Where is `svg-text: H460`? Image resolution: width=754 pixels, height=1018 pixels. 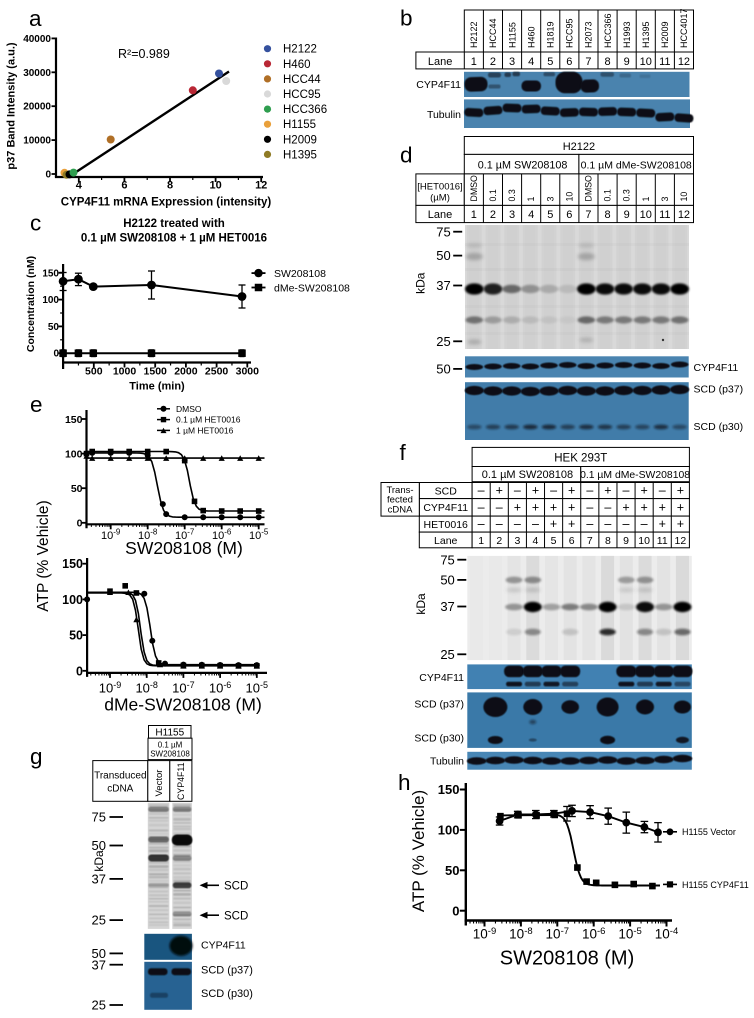
svg-text: H460 is located at coordinates (531, 37).